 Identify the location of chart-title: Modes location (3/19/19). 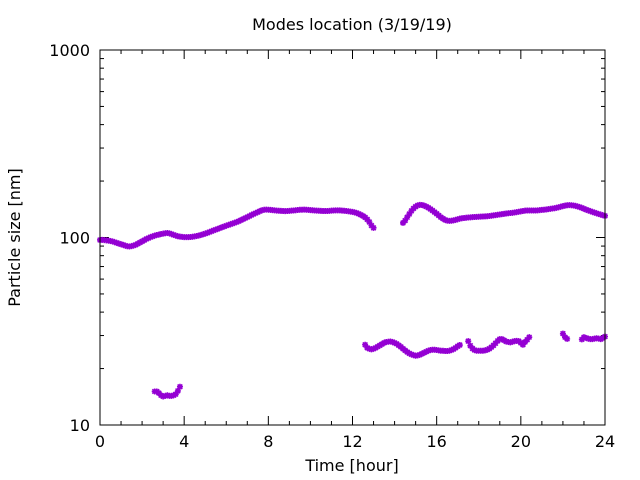
(352, 24).